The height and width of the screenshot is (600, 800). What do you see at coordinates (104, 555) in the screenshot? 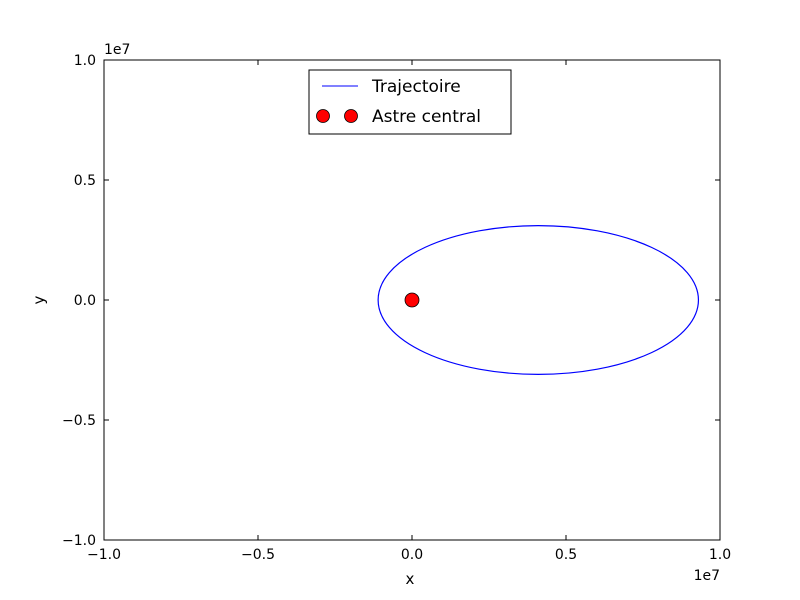
I see `x-tick-label: −1.0` at bounding box center [104, 555].